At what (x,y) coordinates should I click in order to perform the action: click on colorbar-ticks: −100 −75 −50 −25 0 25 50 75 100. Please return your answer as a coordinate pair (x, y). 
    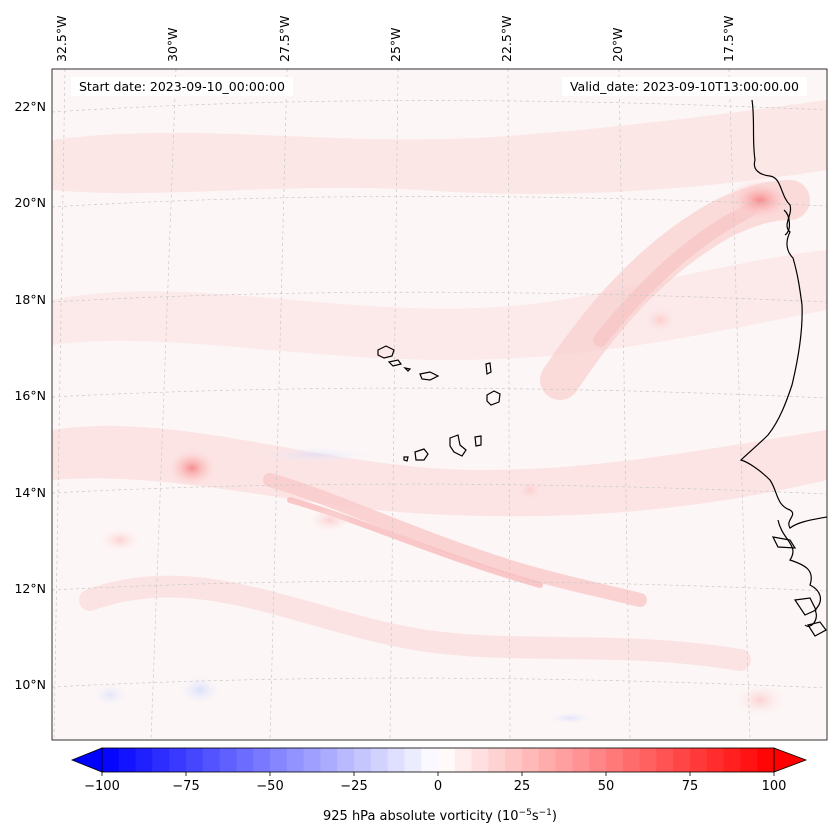
    Looking at the image, I should click on (435, 783).